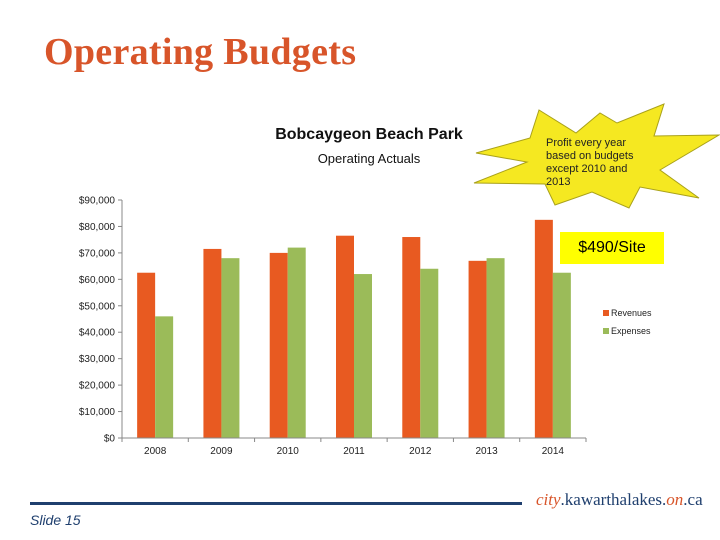 The image size is (720, 540). Describe the element at coordinates (354, 451) in the screenshot. I see `x-tick-label: 2011` at that location.